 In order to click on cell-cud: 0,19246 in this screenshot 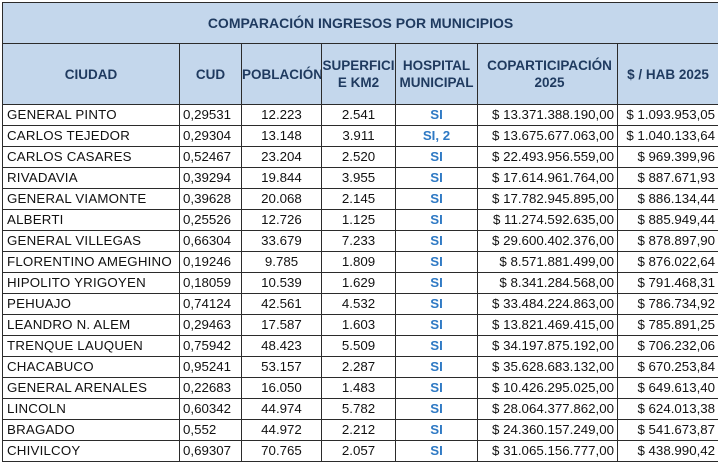, I will do `click(210, 262)`.